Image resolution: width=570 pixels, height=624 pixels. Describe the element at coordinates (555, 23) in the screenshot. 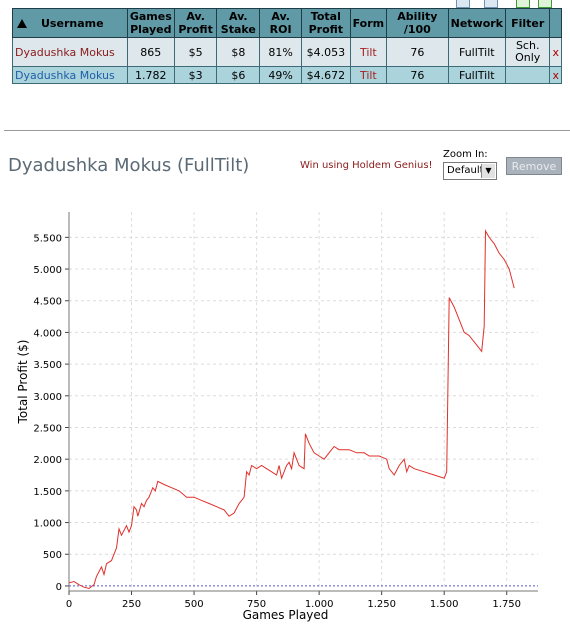

I see `remove-header` at that location.